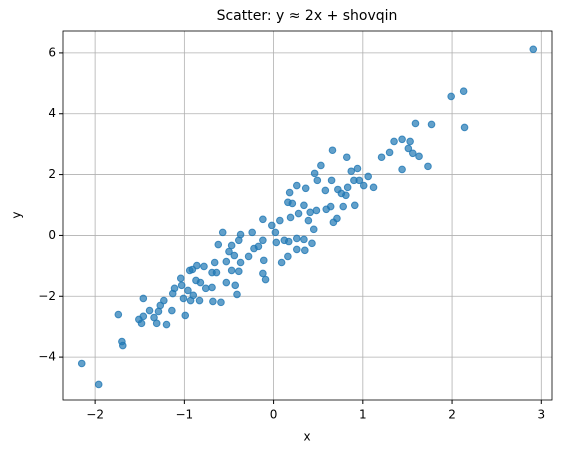 The height and width of the screenshot is (455, 565). What do you see at coordinates (541, 415) in the screenshot?
I see `x-tick-label: 3` at bounding box center [541, 415].